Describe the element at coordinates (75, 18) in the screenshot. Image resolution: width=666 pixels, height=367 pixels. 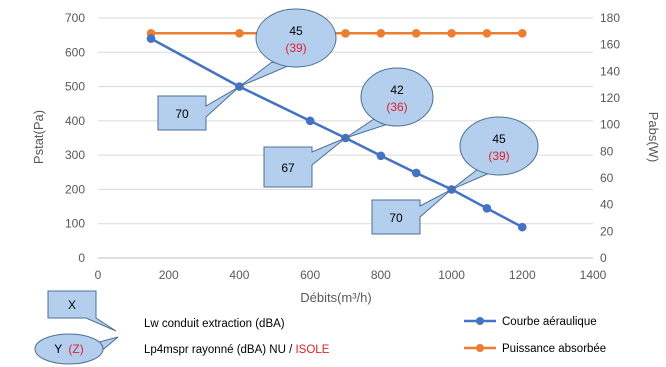
I see `y-left-tick-label-7: 700` at that location.